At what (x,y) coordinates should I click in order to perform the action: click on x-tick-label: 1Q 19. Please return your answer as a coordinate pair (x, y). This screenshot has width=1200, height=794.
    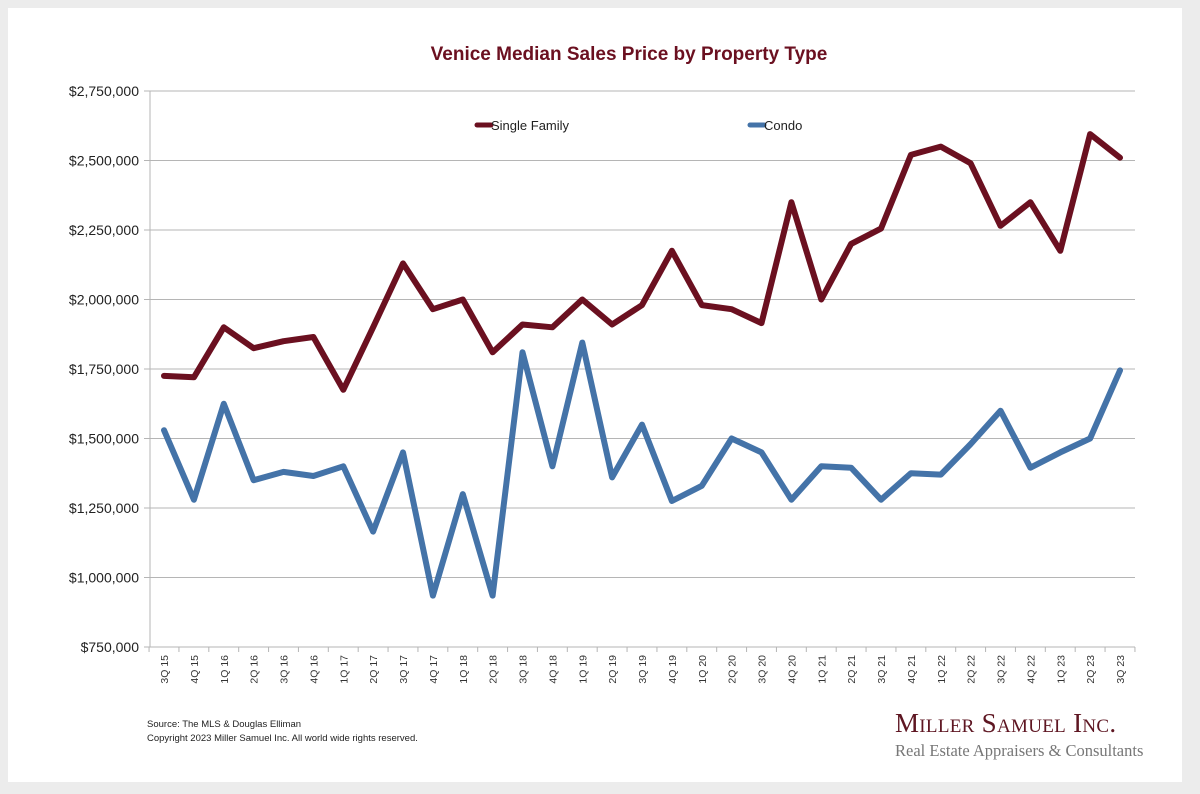
    Looking at the image, I should click on (583, 669).